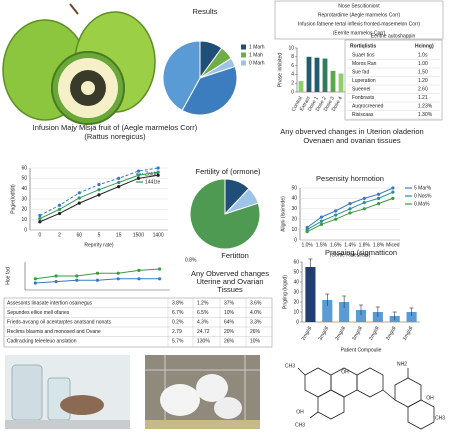 This screenshot has height=433, width=450. What do you see at coordinates (379, 245) in the screenshot?
I see `x-tick-label: 1.8%` at bounding box center [379, 245].